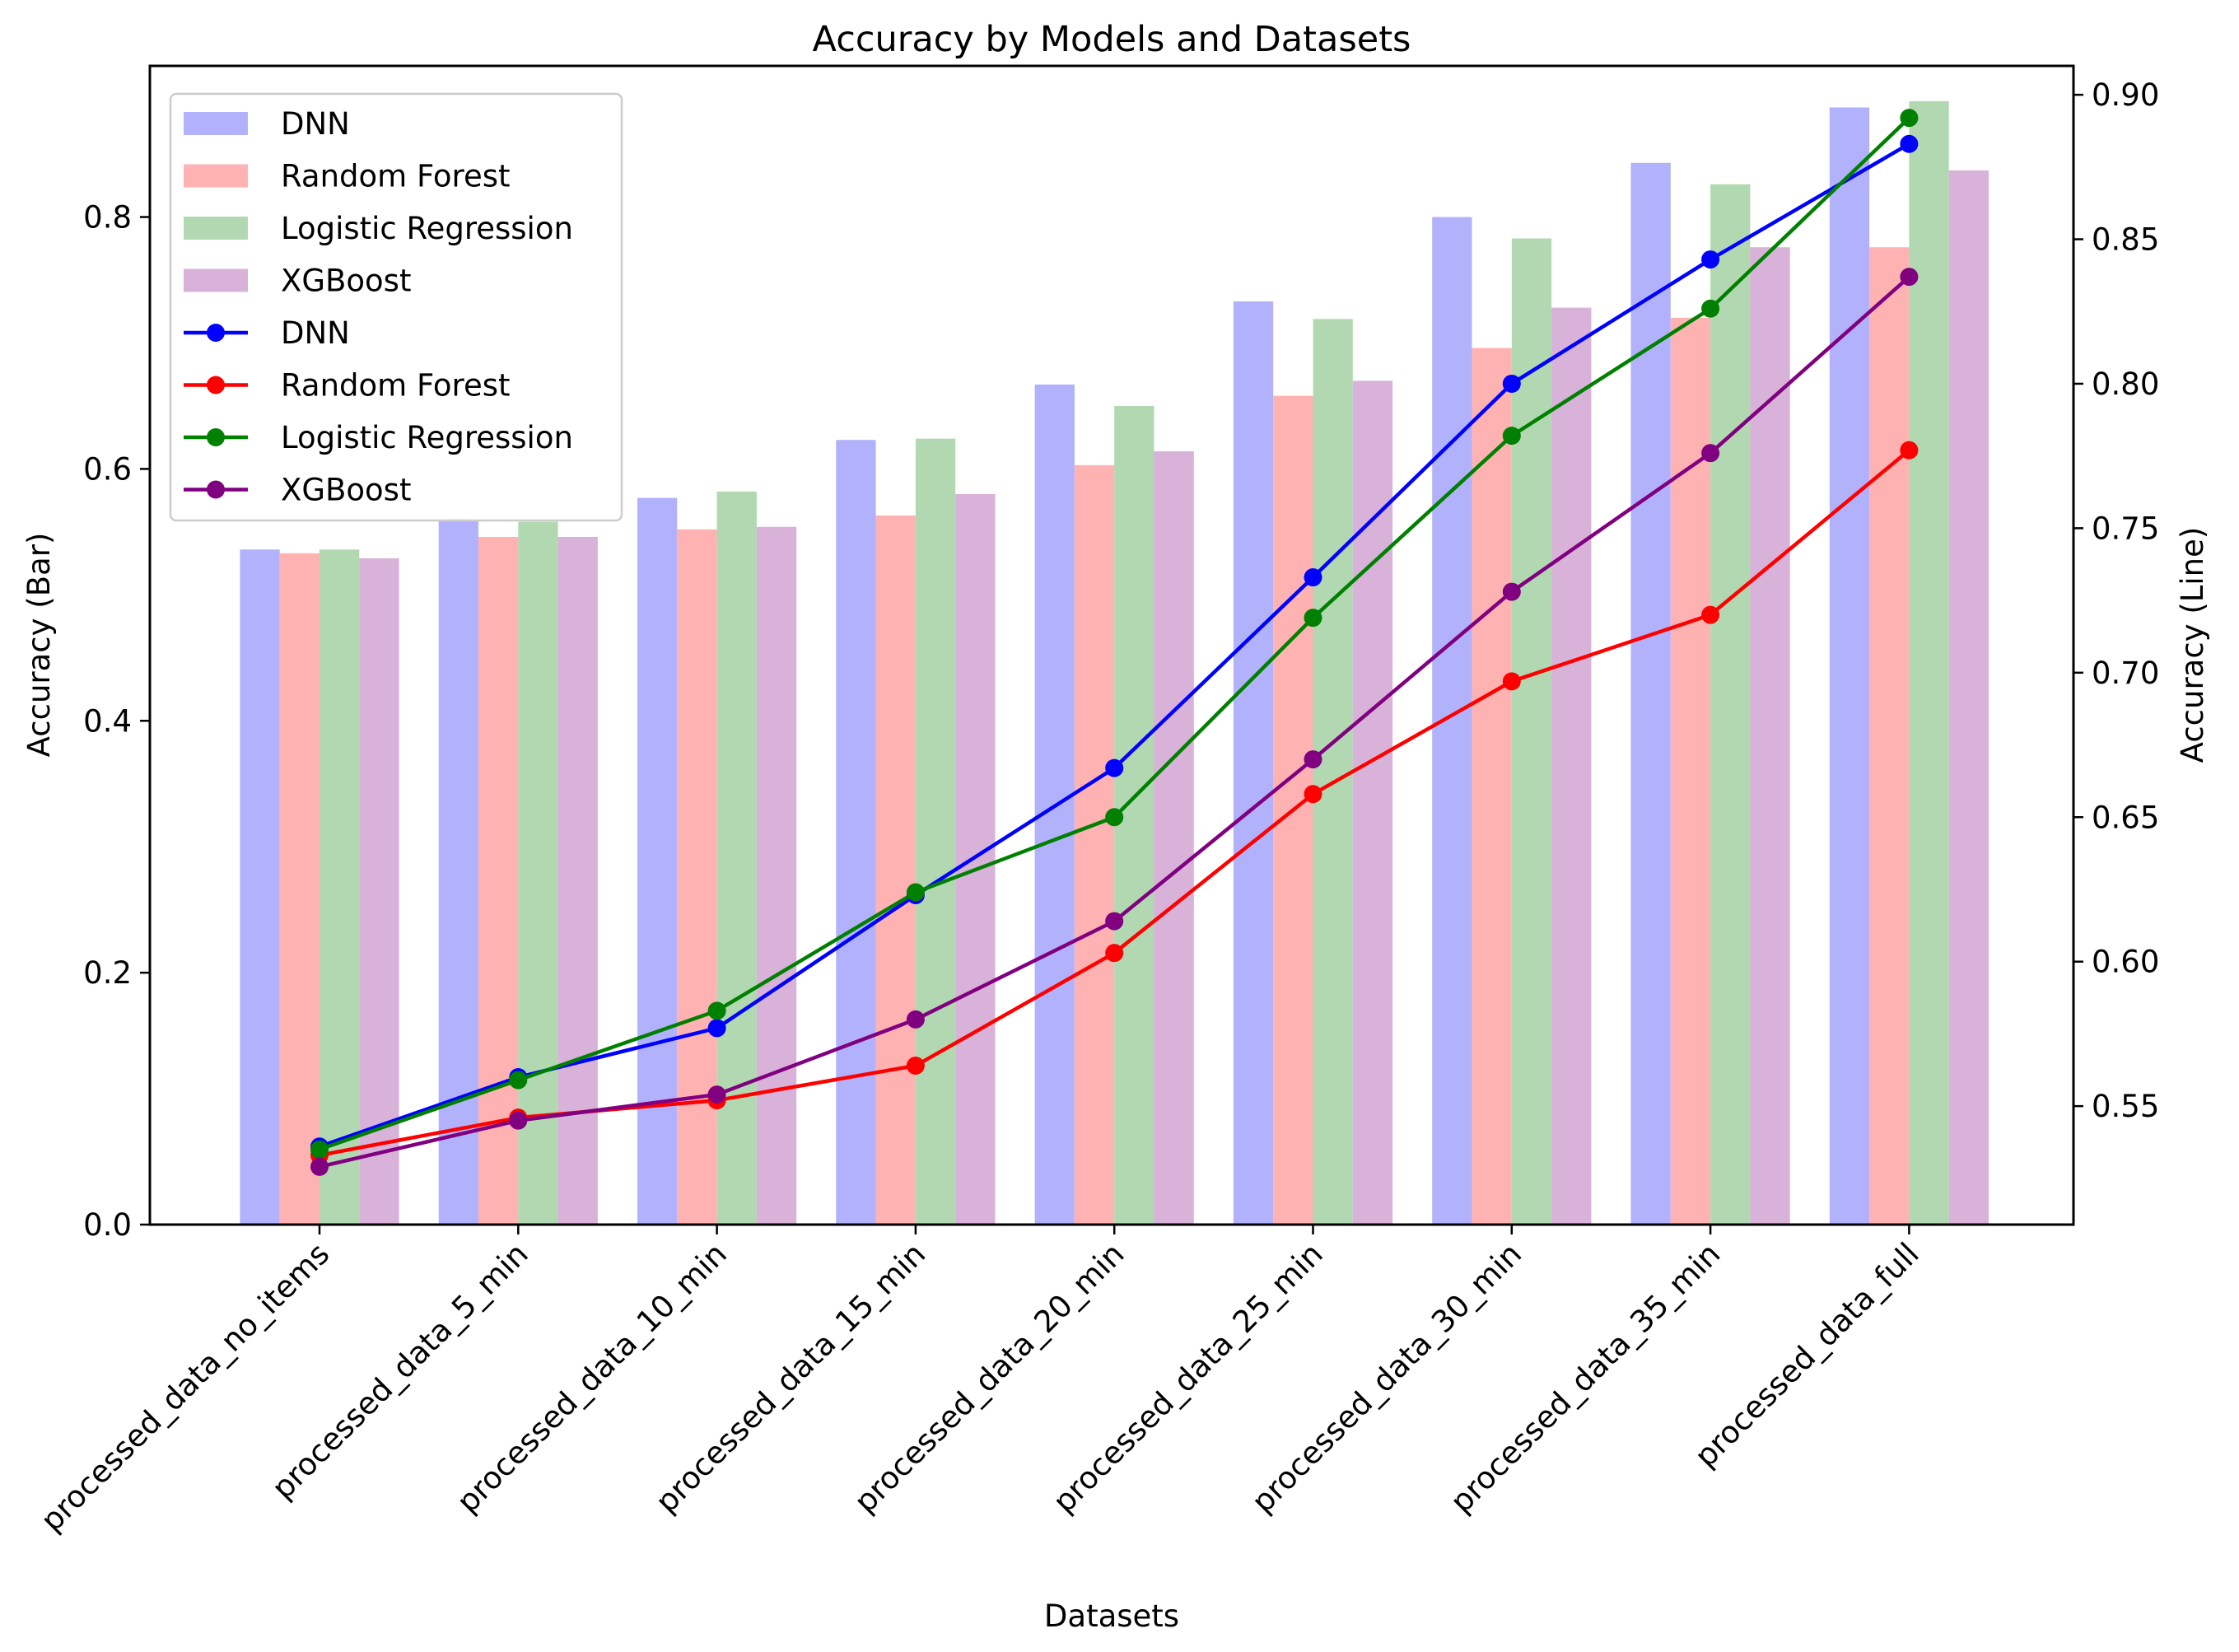  What do you see at coordinates (107, 469) in the screenshot?
I see `y-tick-label-left: 0.6` at bounding box center [107, 469].